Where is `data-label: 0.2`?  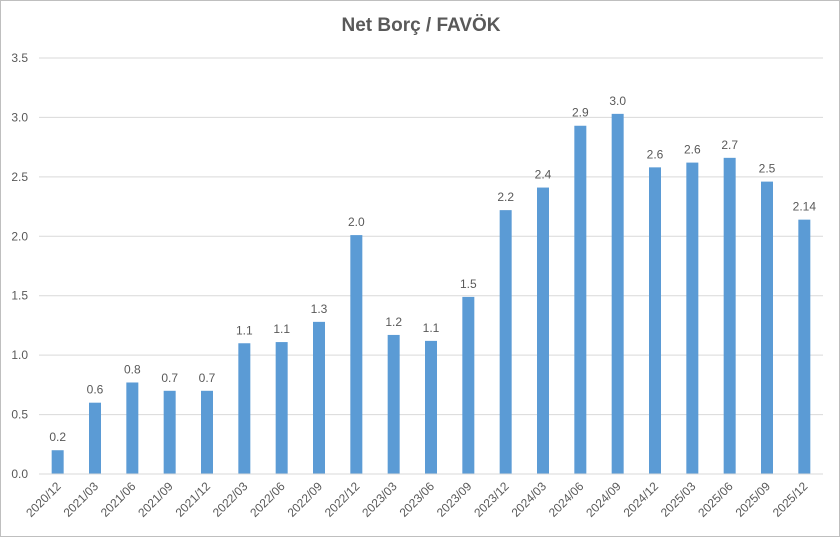 data-label: 0.2 is located at coordinates (57, 437).